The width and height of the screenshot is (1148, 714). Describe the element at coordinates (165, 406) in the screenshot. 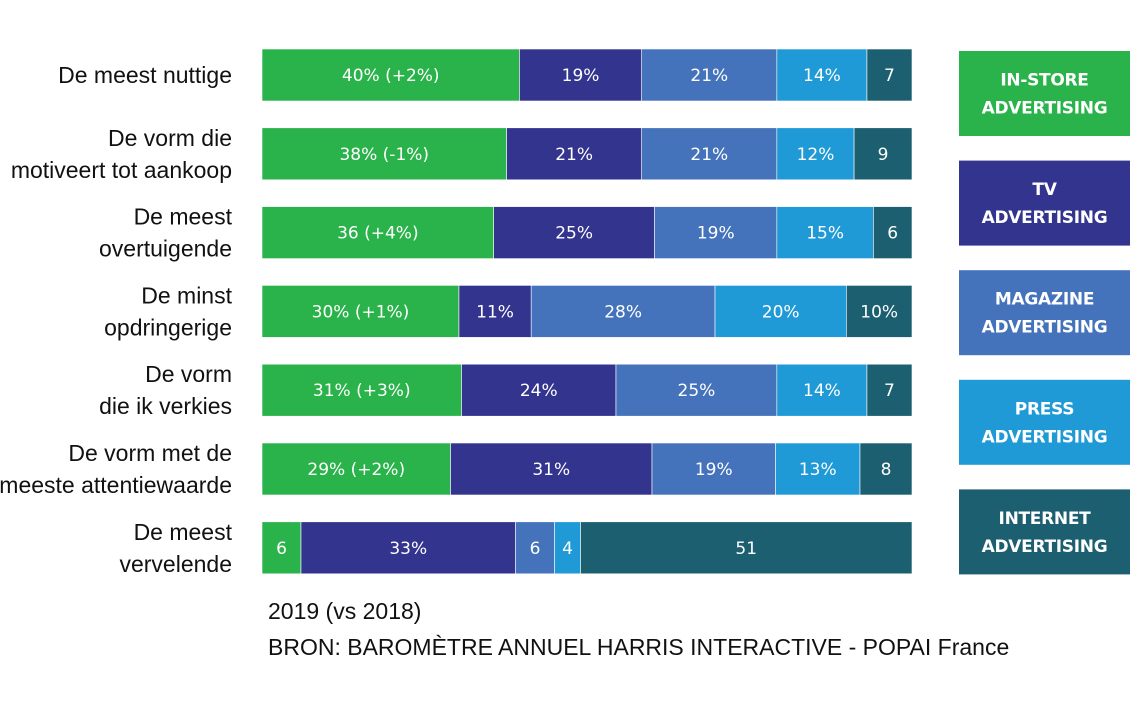

I see `row-label-line: die ik verkies` at that location.